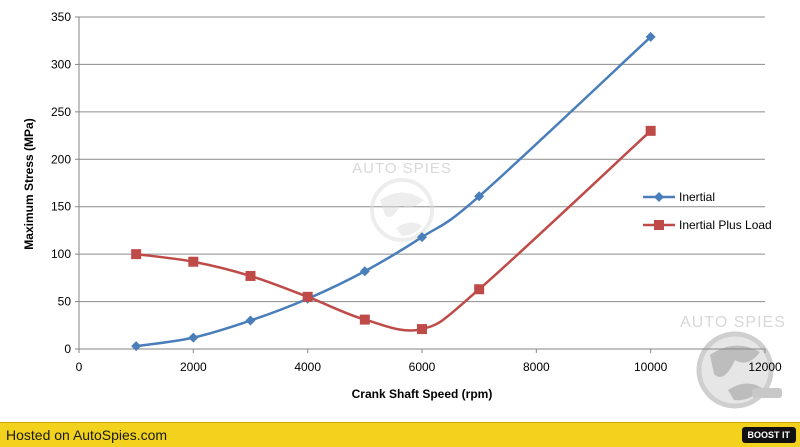 Image resolution: width=800 pixels, height=447 pixels. I want to click on watermark-text: AUTO SPIES, so click(402, 168).